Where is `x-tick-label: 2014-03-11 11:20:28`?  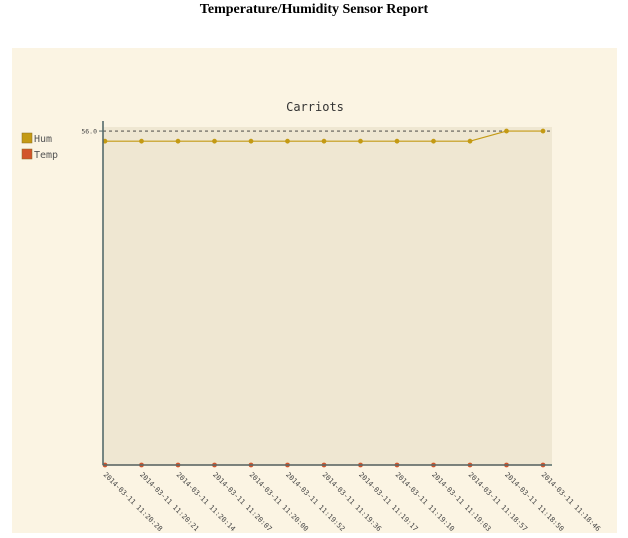 x-tick-label: 2014-03-11 11:20:28 is located at coordinates (133, 502).